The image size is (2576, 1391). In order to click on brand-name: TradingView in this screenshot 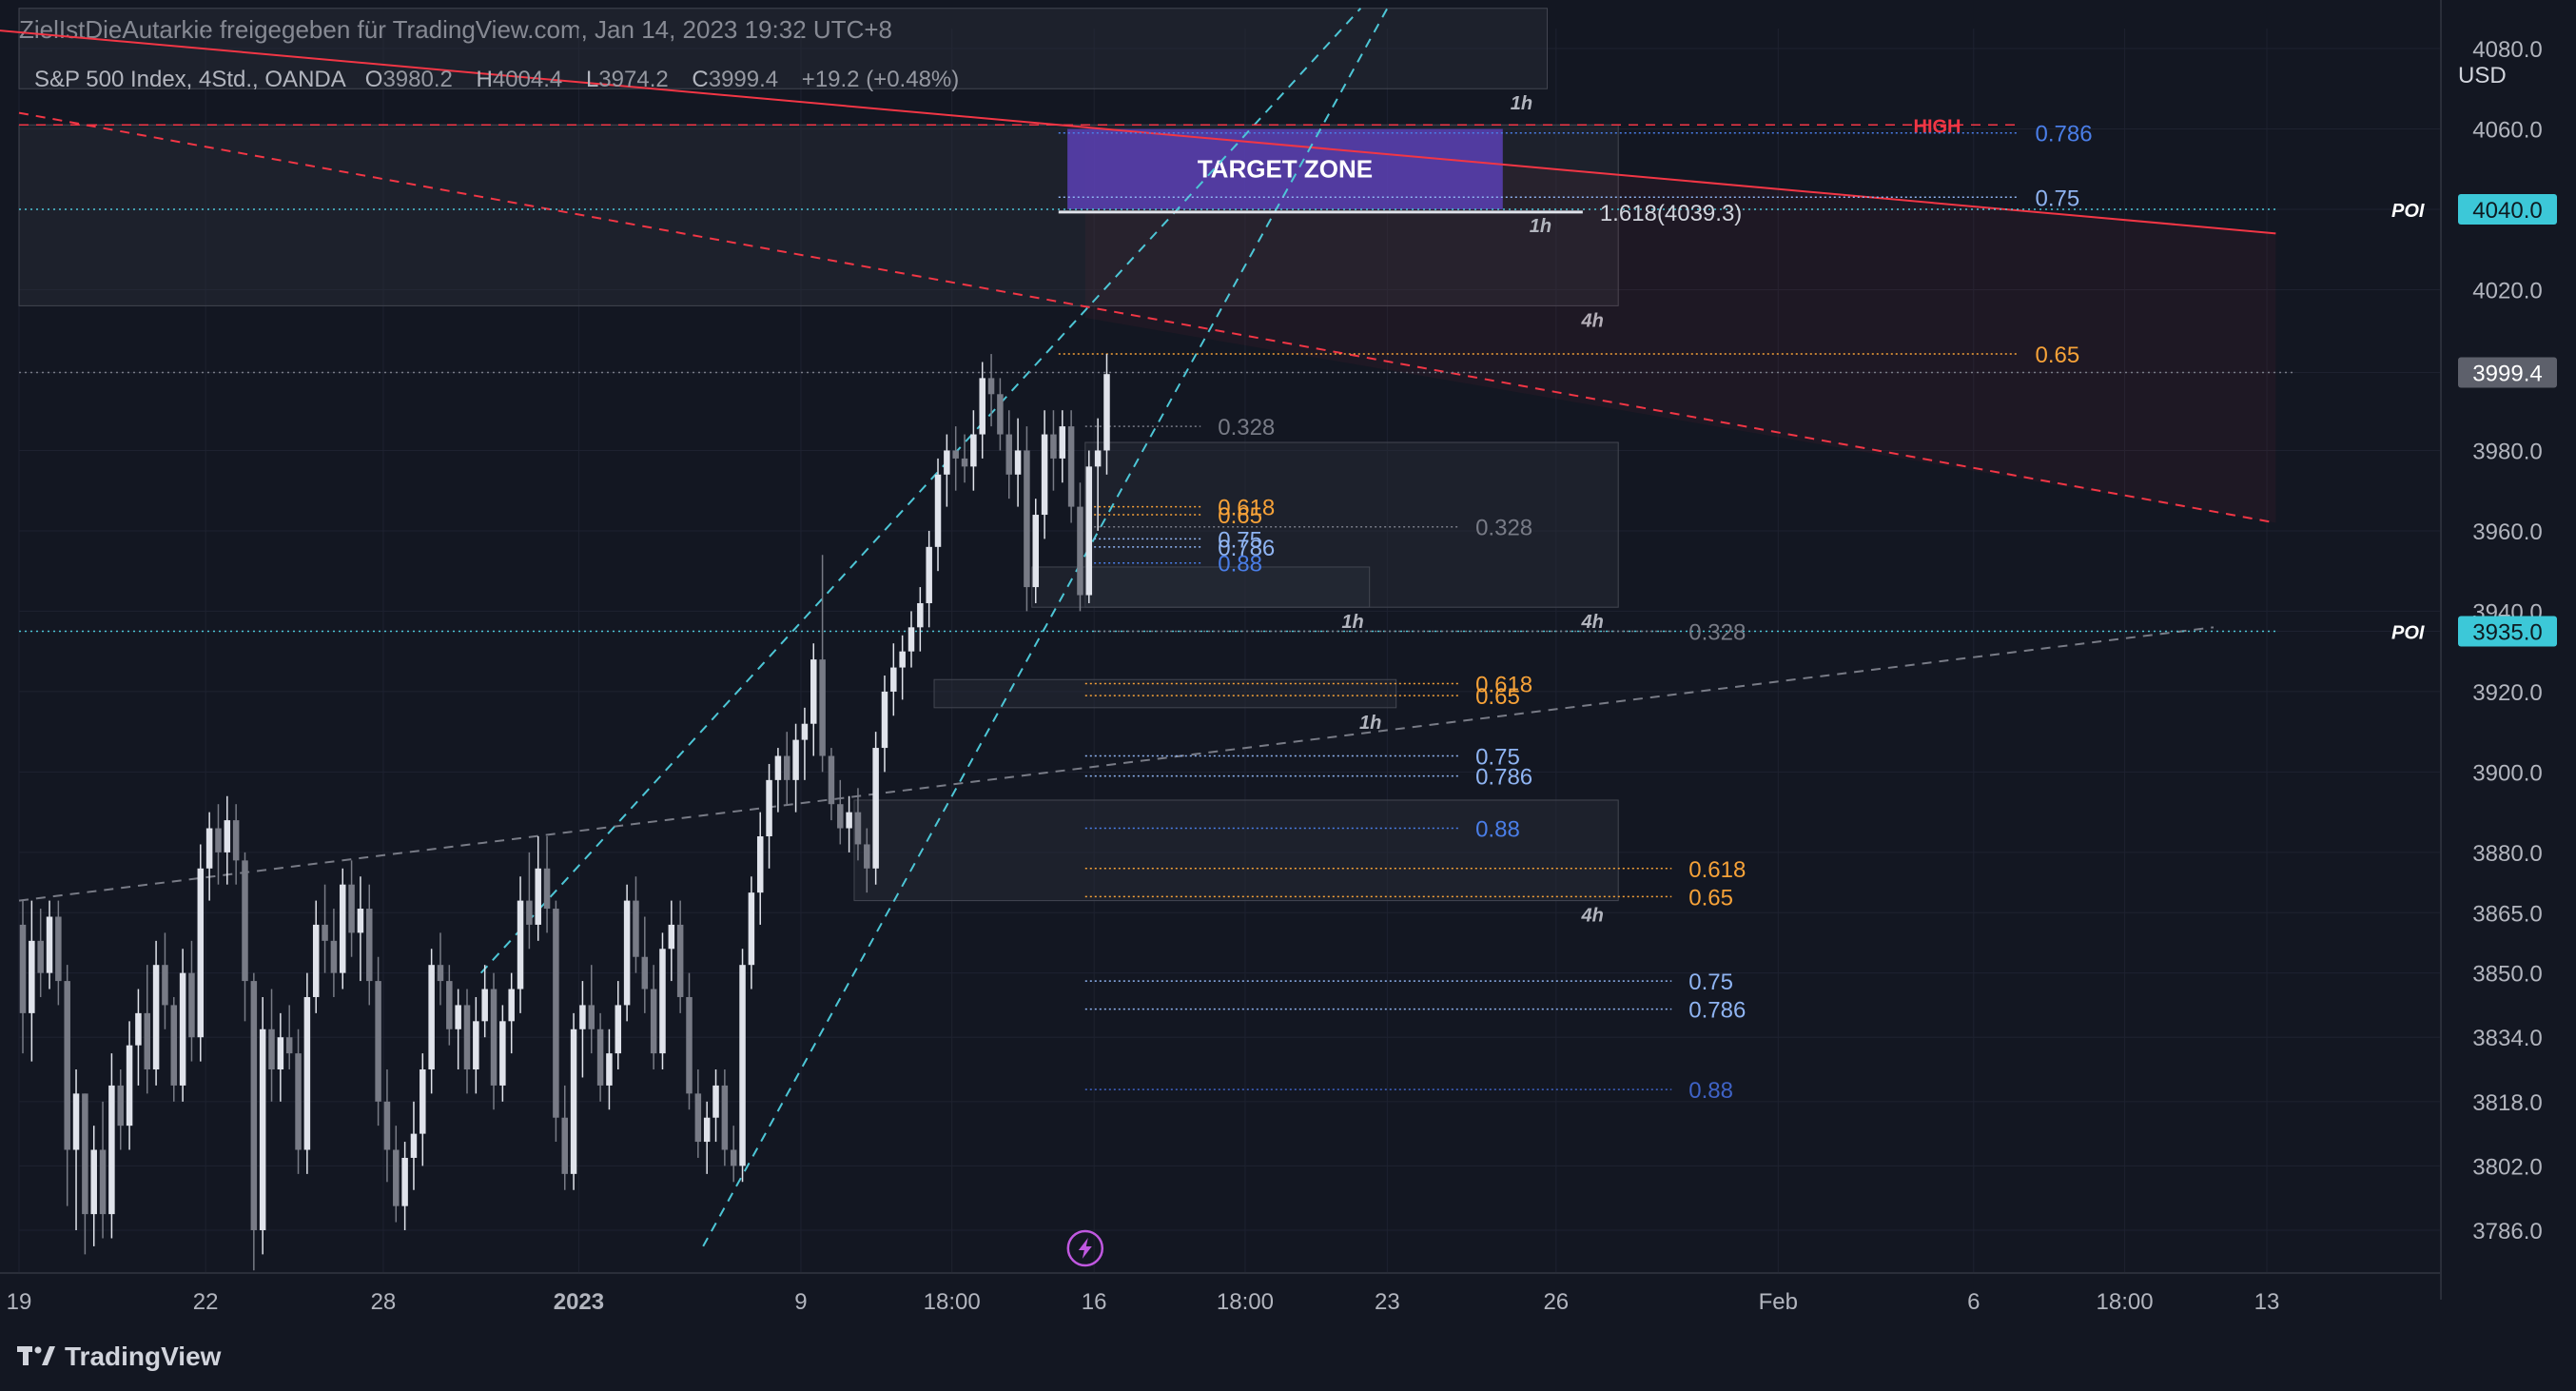, I will do `click(143, 1356)`.